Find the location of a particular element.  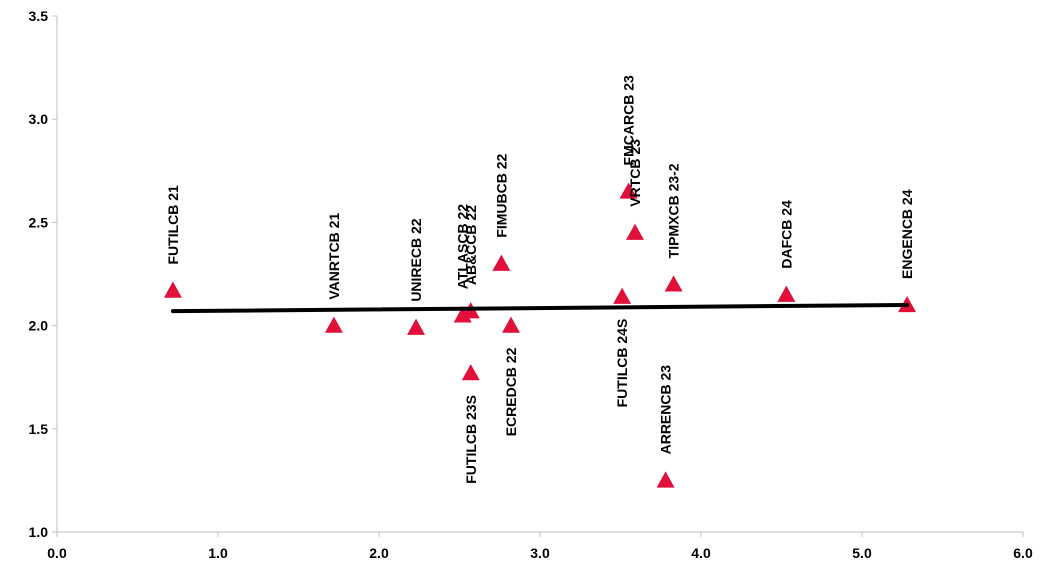

x-tick-label: 0.0 is located at coordinates (57, 553).